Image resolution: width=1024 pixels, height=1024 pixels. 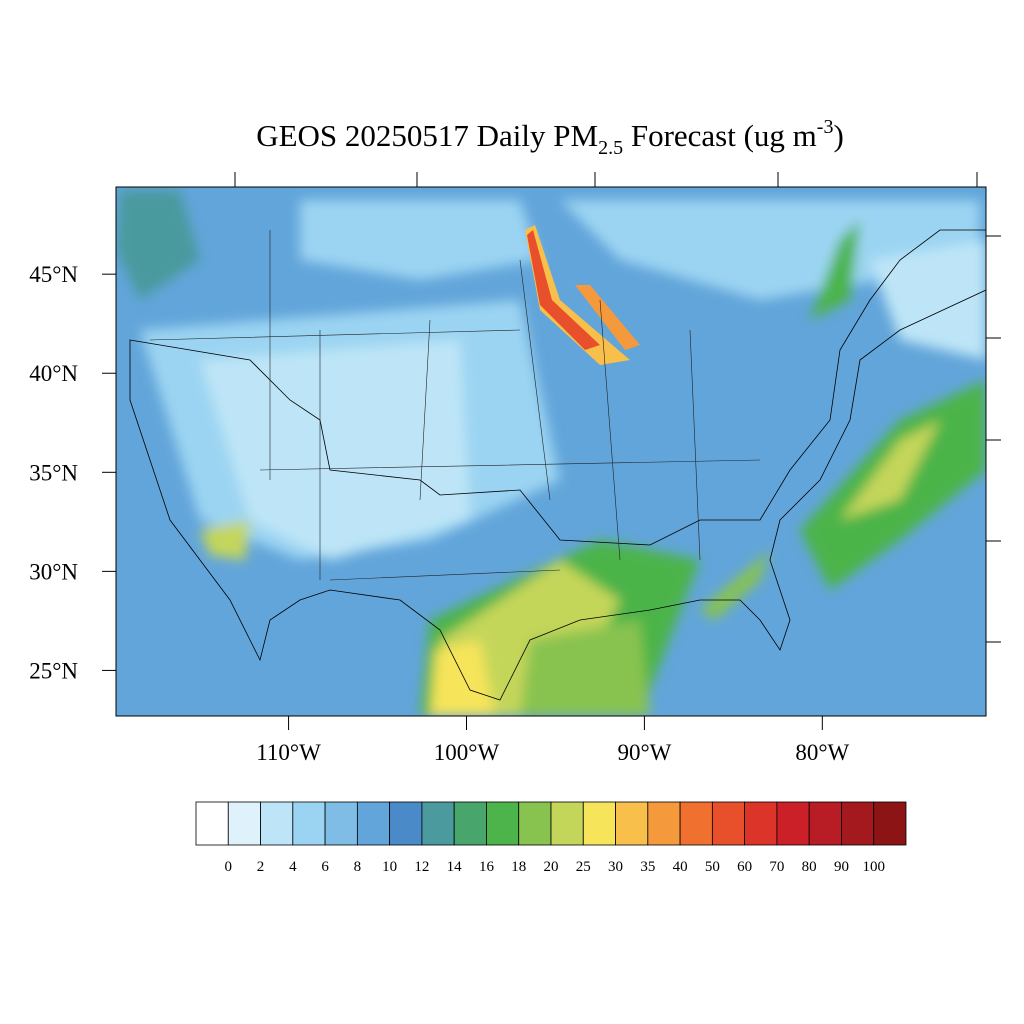 What do you see at coordinates (53, 571) in the screenshot?
I see `y-tick-label: 30°N` at bounding box center [53, 571].